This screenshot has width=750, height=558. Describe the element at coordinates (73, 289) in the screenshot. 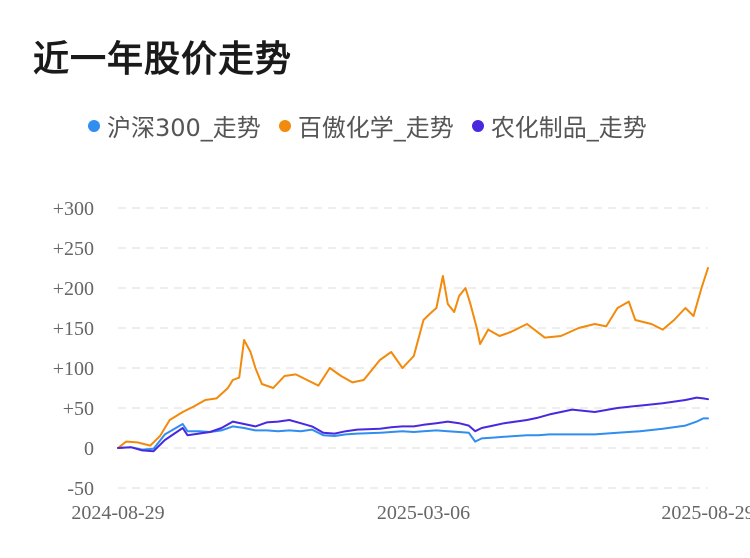

I see `y-tick-label: +200` at that location.